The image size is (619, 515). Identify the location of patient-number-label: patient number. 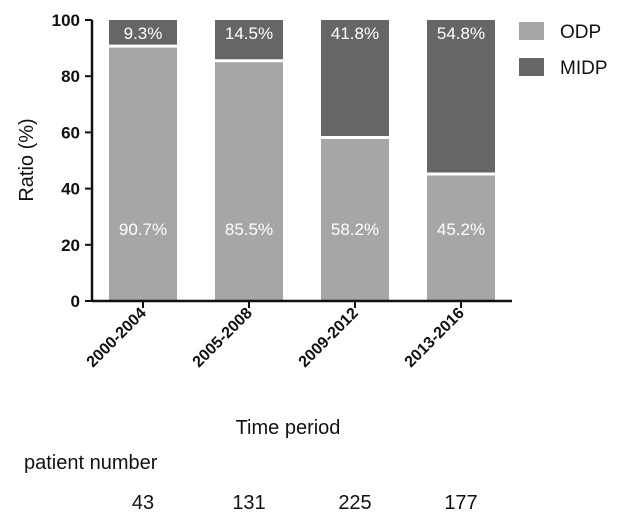
(91, 463).